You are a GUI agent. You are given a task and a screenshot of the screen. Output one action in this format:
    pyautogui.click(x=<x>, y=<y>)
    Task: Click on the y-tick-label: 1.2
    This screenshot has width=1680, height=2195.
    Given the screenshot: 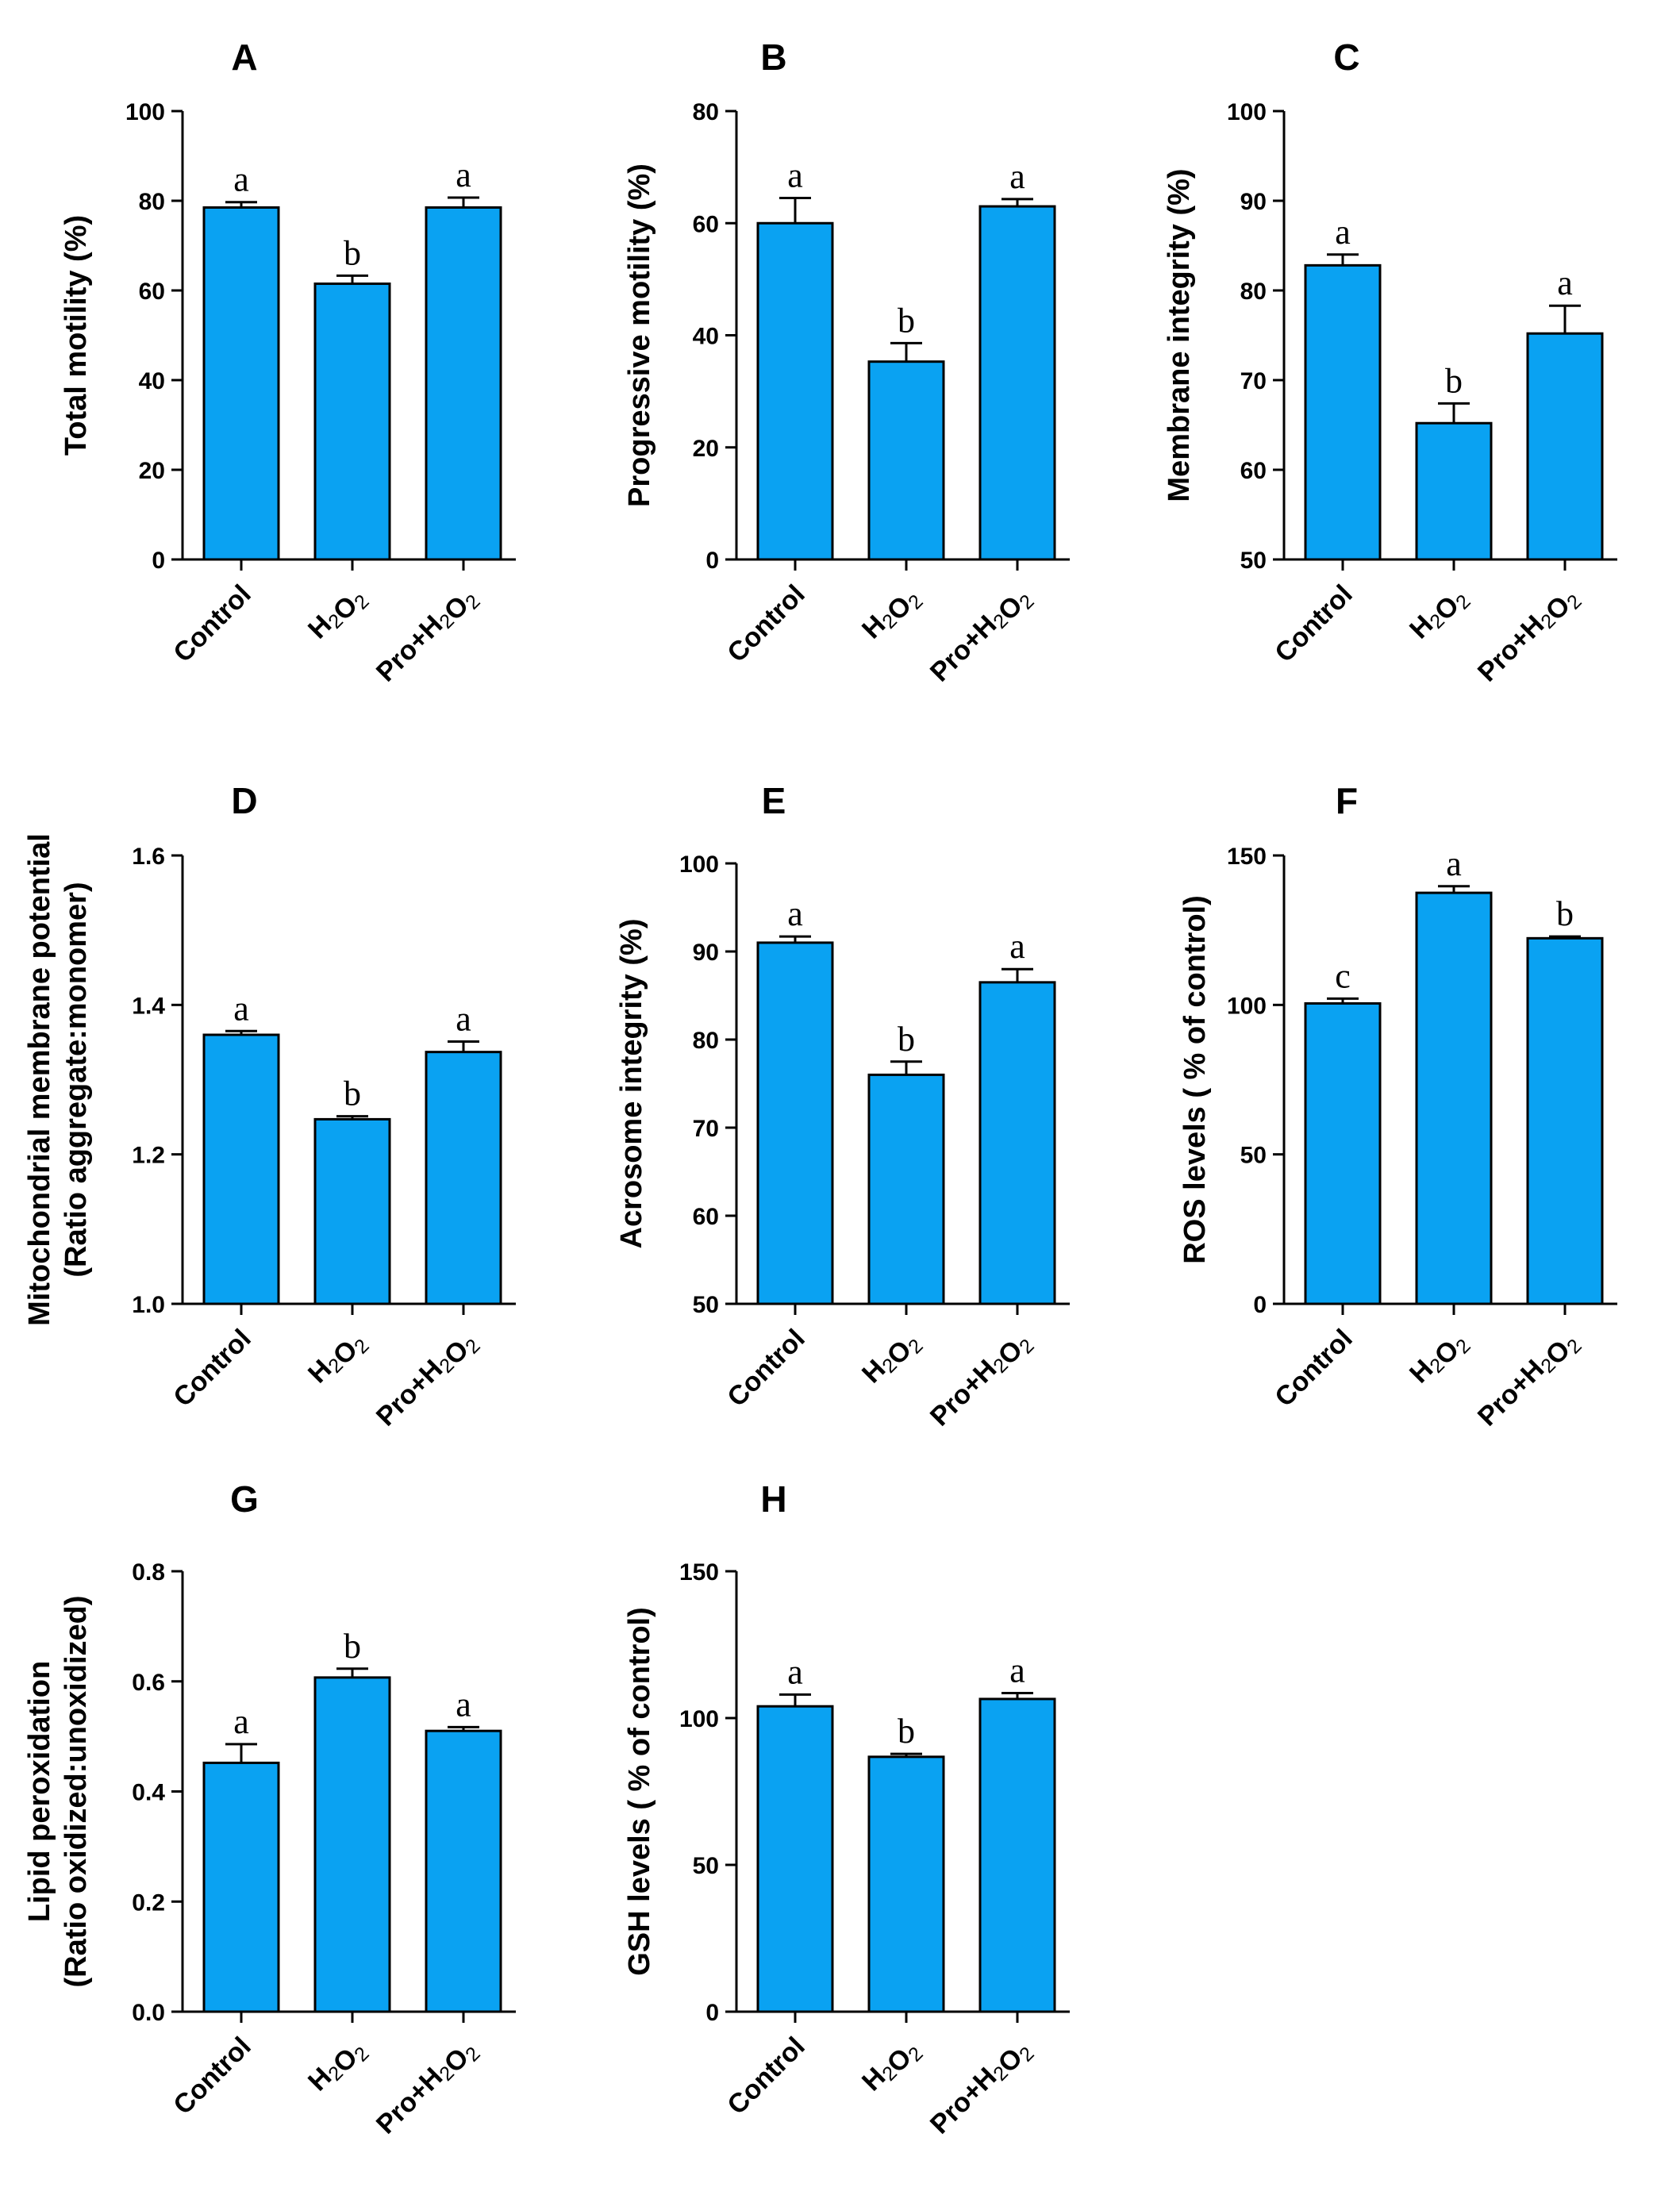 What is the action you would take?
    pyautogui.click(x=148, y=1156)
    